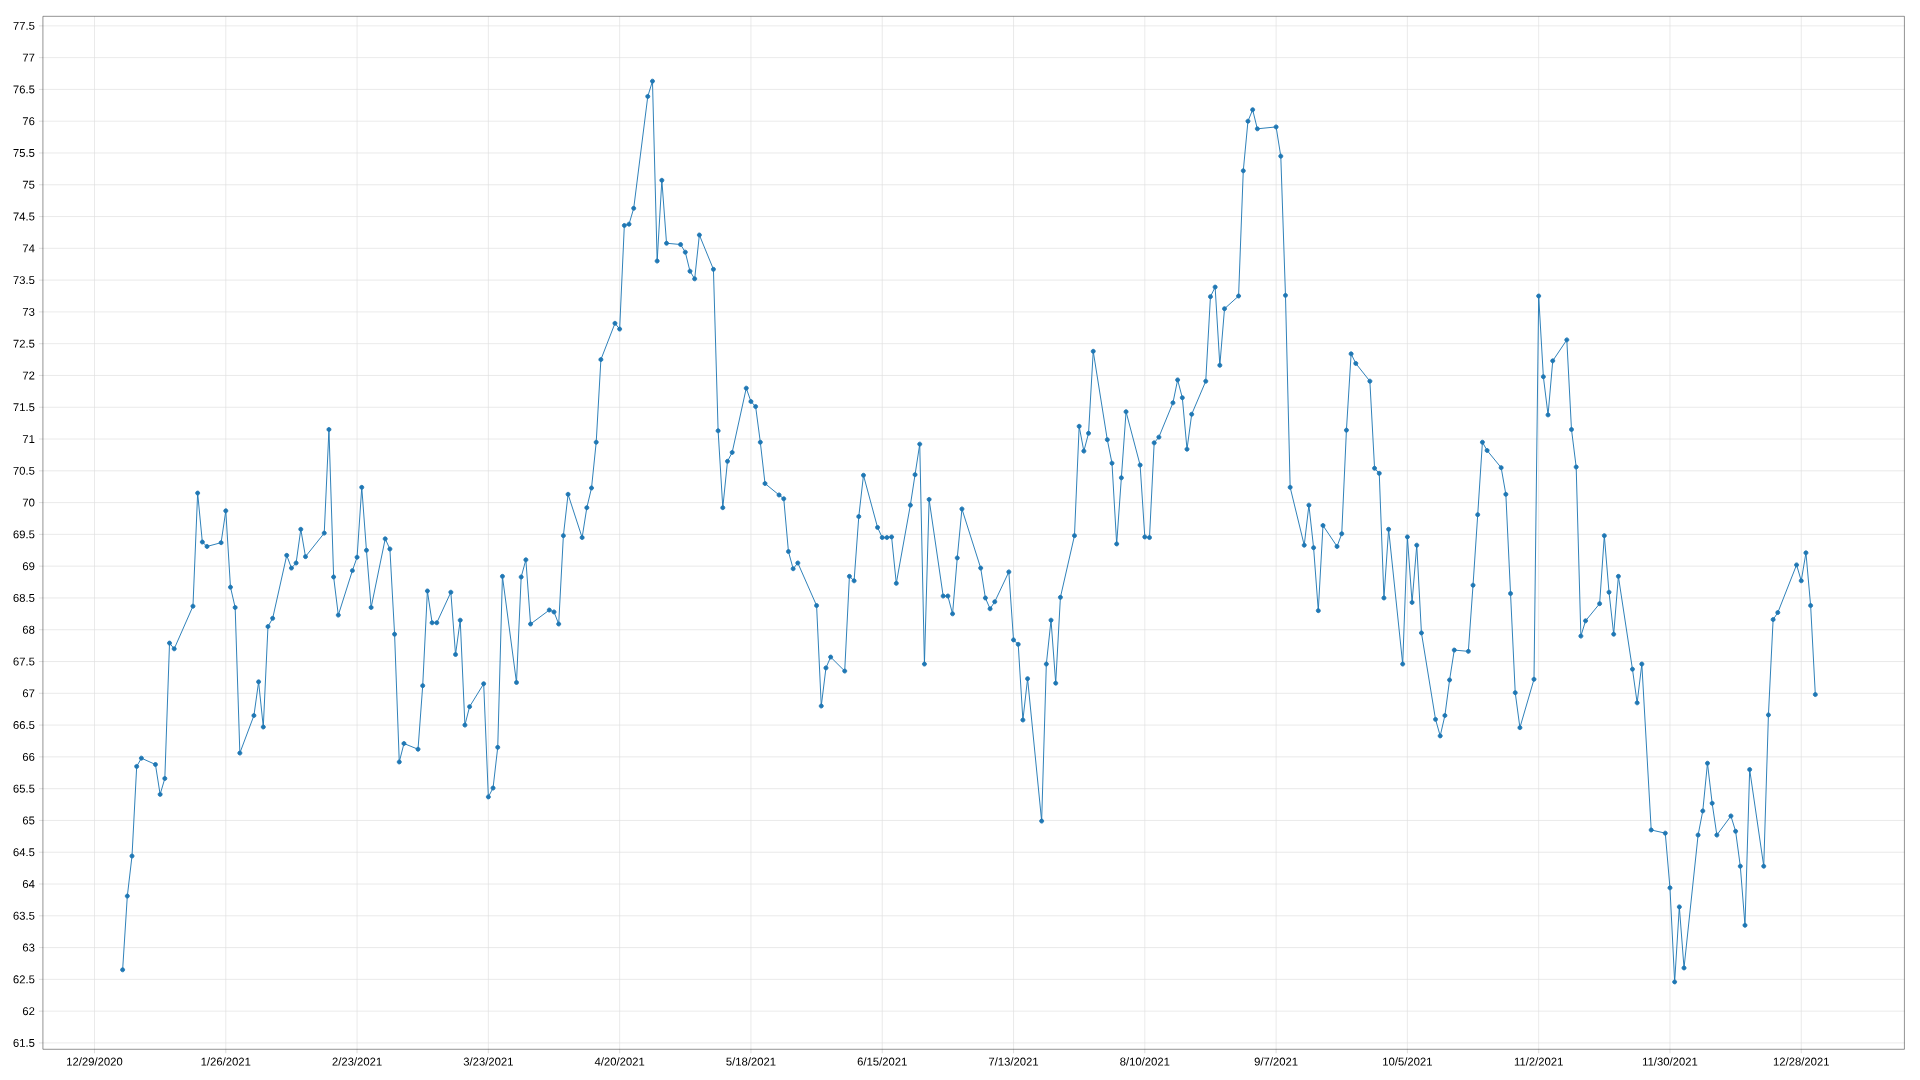 The width and height of the screenshot is (1920, 1080). What do you see at coordinates (28, 439) in the screenshot?
I see `y-tick-label: 71` at bounding box center [28, 439].